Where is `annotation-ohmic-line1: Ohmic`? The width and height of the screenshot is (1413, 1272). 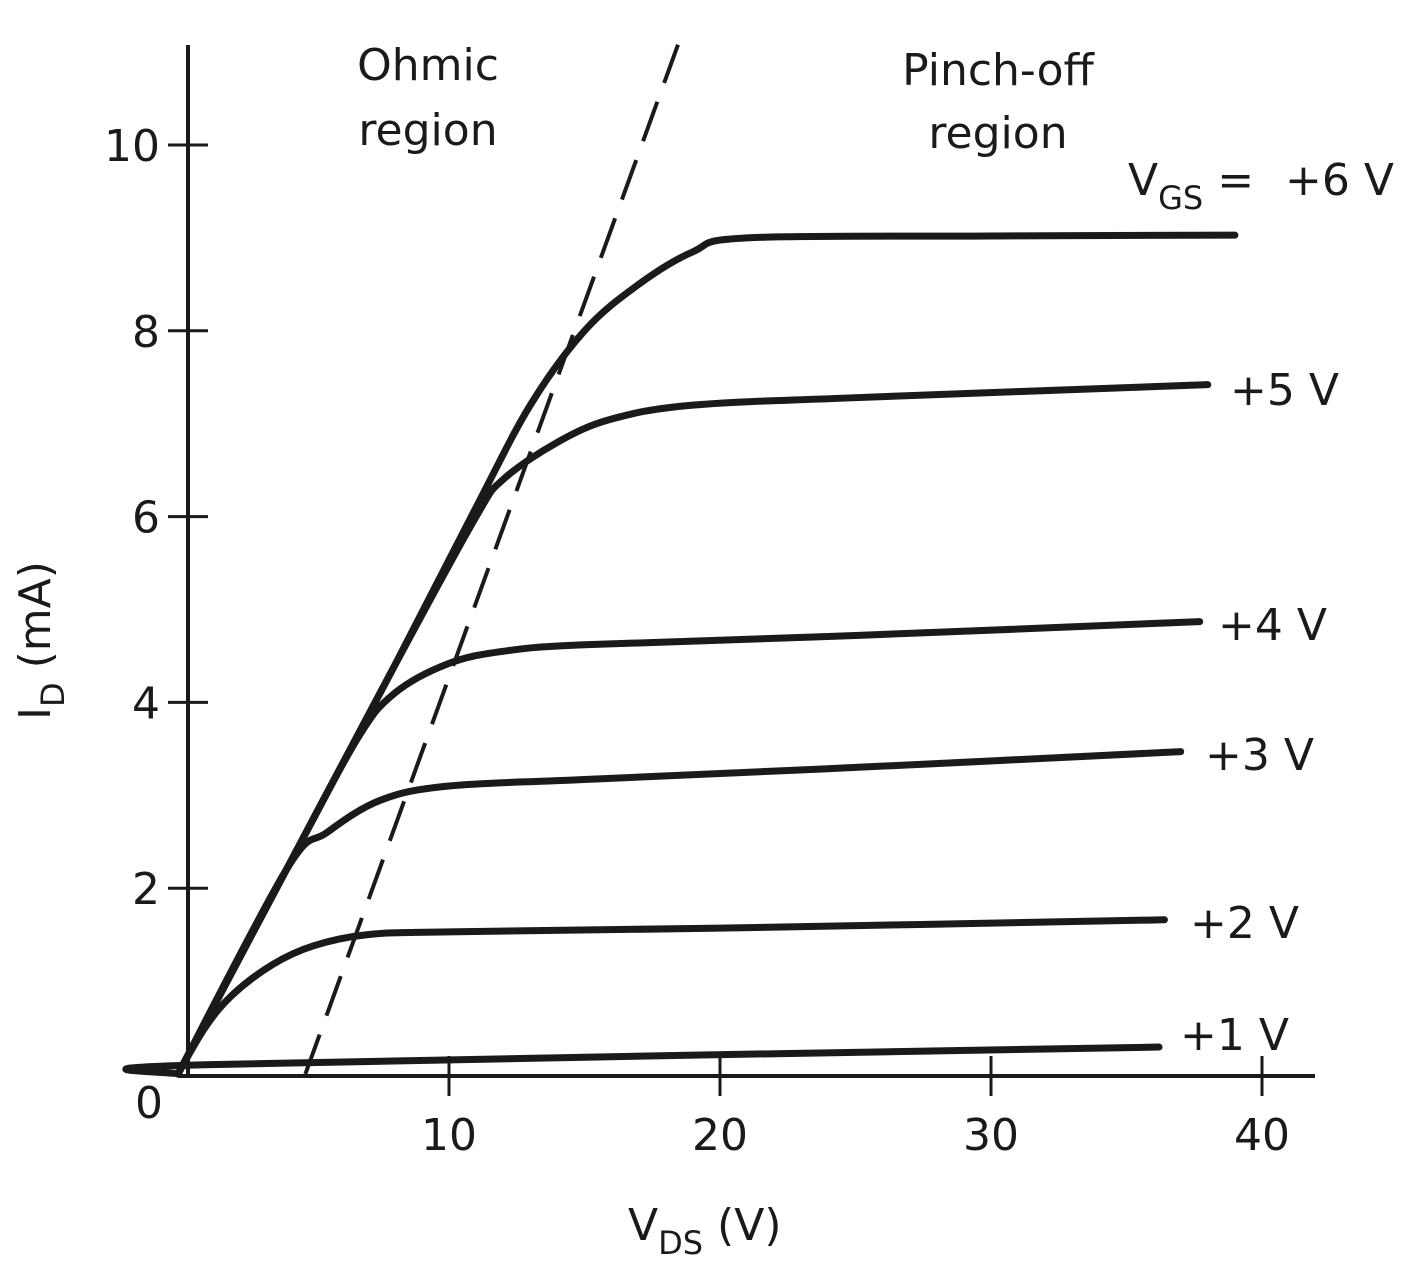
annotation-ohmic-line1: Ohmic is located at coordinates (428, 65).